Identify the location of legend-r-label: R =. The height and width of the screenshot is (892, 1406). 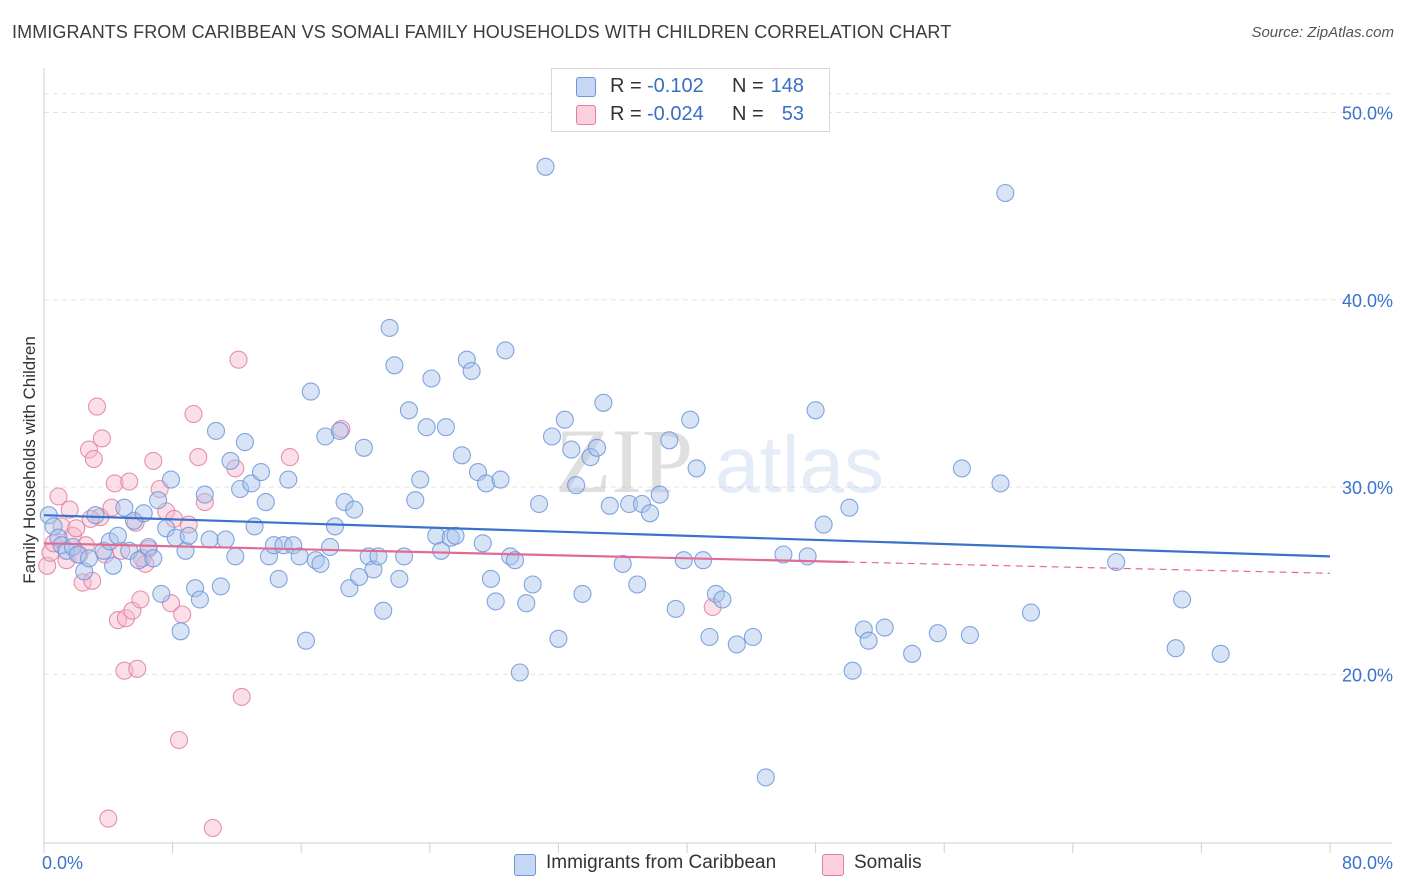
(626, 86).